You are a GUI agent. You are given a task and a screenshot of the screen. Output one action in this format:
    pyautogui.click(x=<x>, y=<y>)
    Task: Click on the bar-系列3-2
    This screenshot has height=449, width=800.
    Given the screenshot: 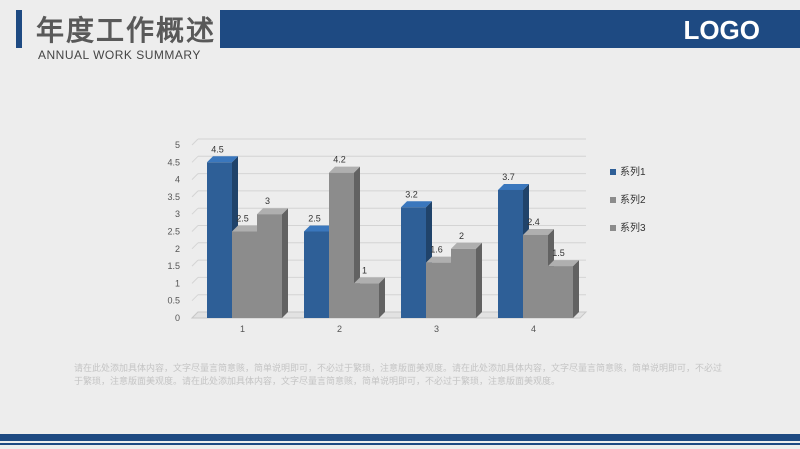 What is the action you would take?
    pyautogui.click(x=369, y=297)
    